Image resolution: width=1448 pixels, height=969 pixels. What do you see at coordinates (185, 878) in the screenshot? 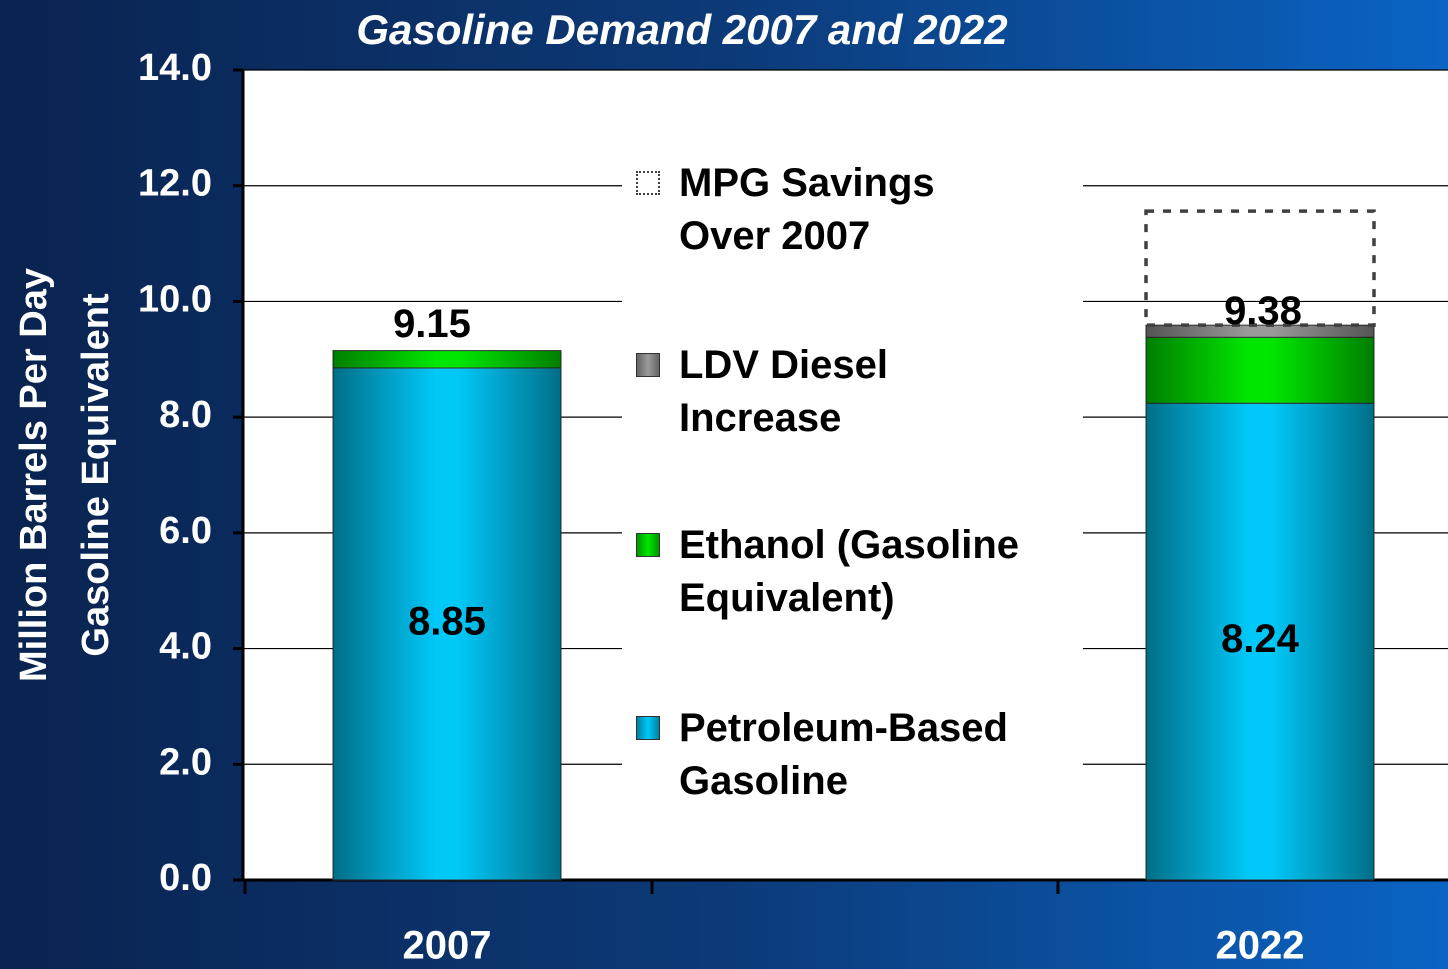
I see `y-tick-label: 0.0` at bounding box center [185, 878].